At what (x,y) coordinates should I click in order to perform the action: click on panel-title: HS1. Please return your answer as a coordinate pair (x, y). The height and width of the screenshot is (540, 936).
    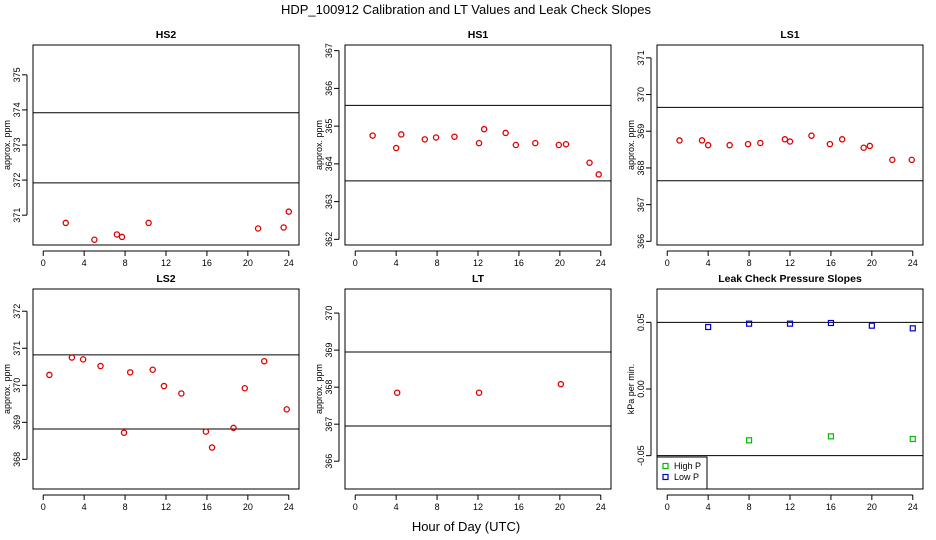
    Looking at the image, I should click on (478, 35).